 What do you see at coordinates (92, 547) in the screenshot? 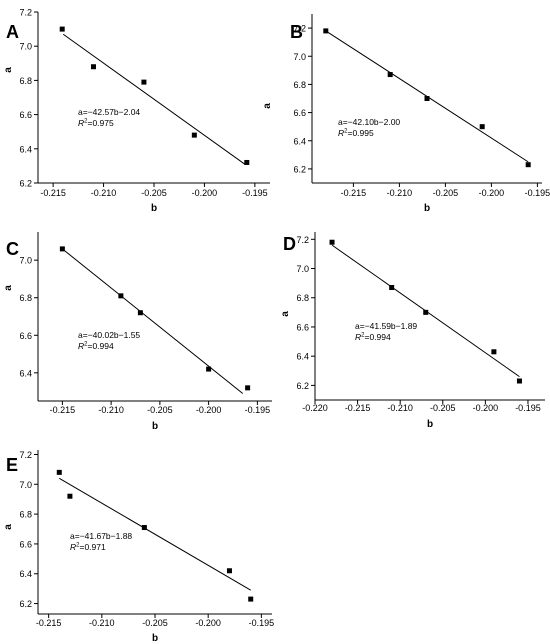
I see `r-squared-value: =0.971` at bounding box center [92, 547].